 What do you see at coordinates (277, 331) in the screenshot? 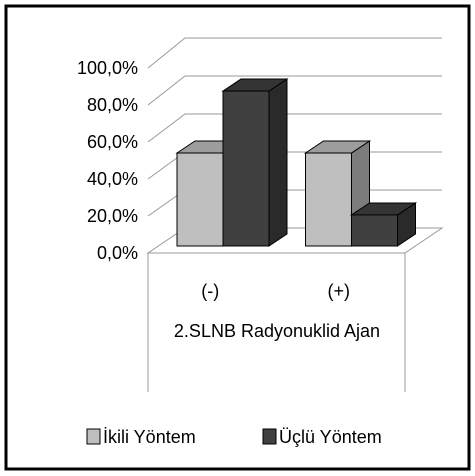
I see `group-label: 2.SLNB Radyonuklid Ajan` at bounding box center [277, 331].